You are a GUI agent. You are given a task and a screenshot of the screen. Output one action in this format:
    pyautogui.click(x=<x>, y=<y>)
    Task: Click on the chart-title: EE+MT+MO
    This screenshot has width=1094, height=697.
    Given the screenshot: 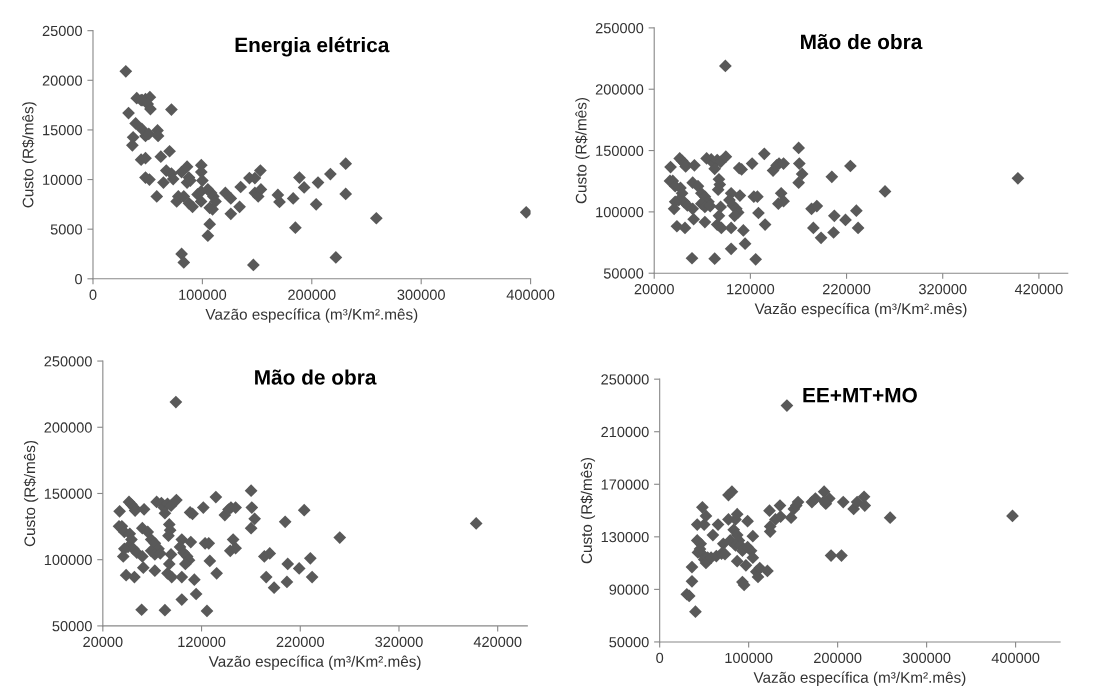 What is the action you would take?
    pyautogui.click(x=860, y=395)
    